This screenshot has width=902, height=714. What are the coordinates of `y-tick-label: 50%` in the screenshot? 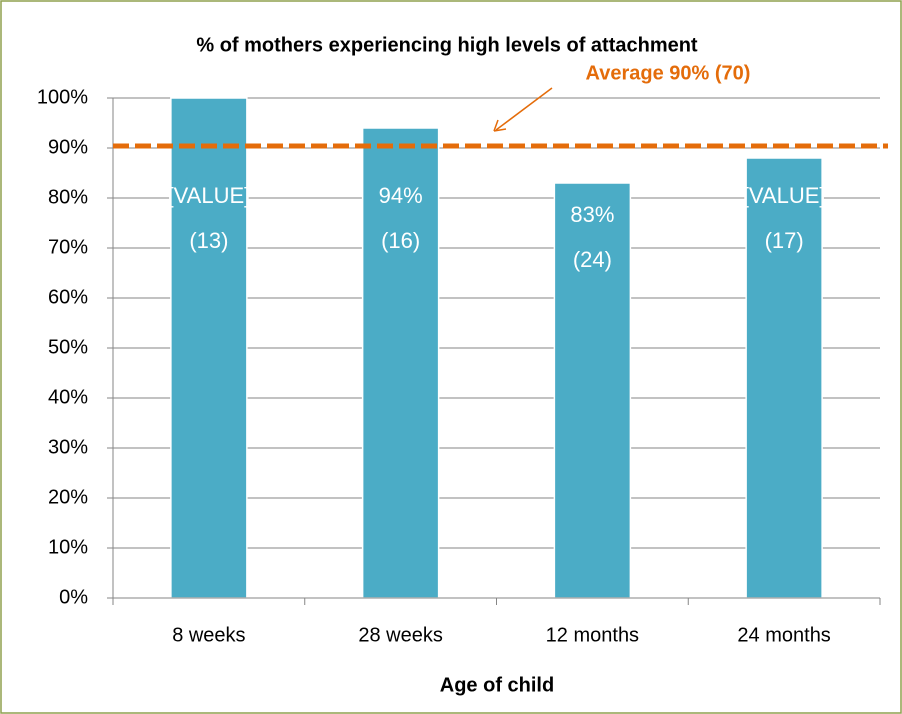 It's located at (68, 347).